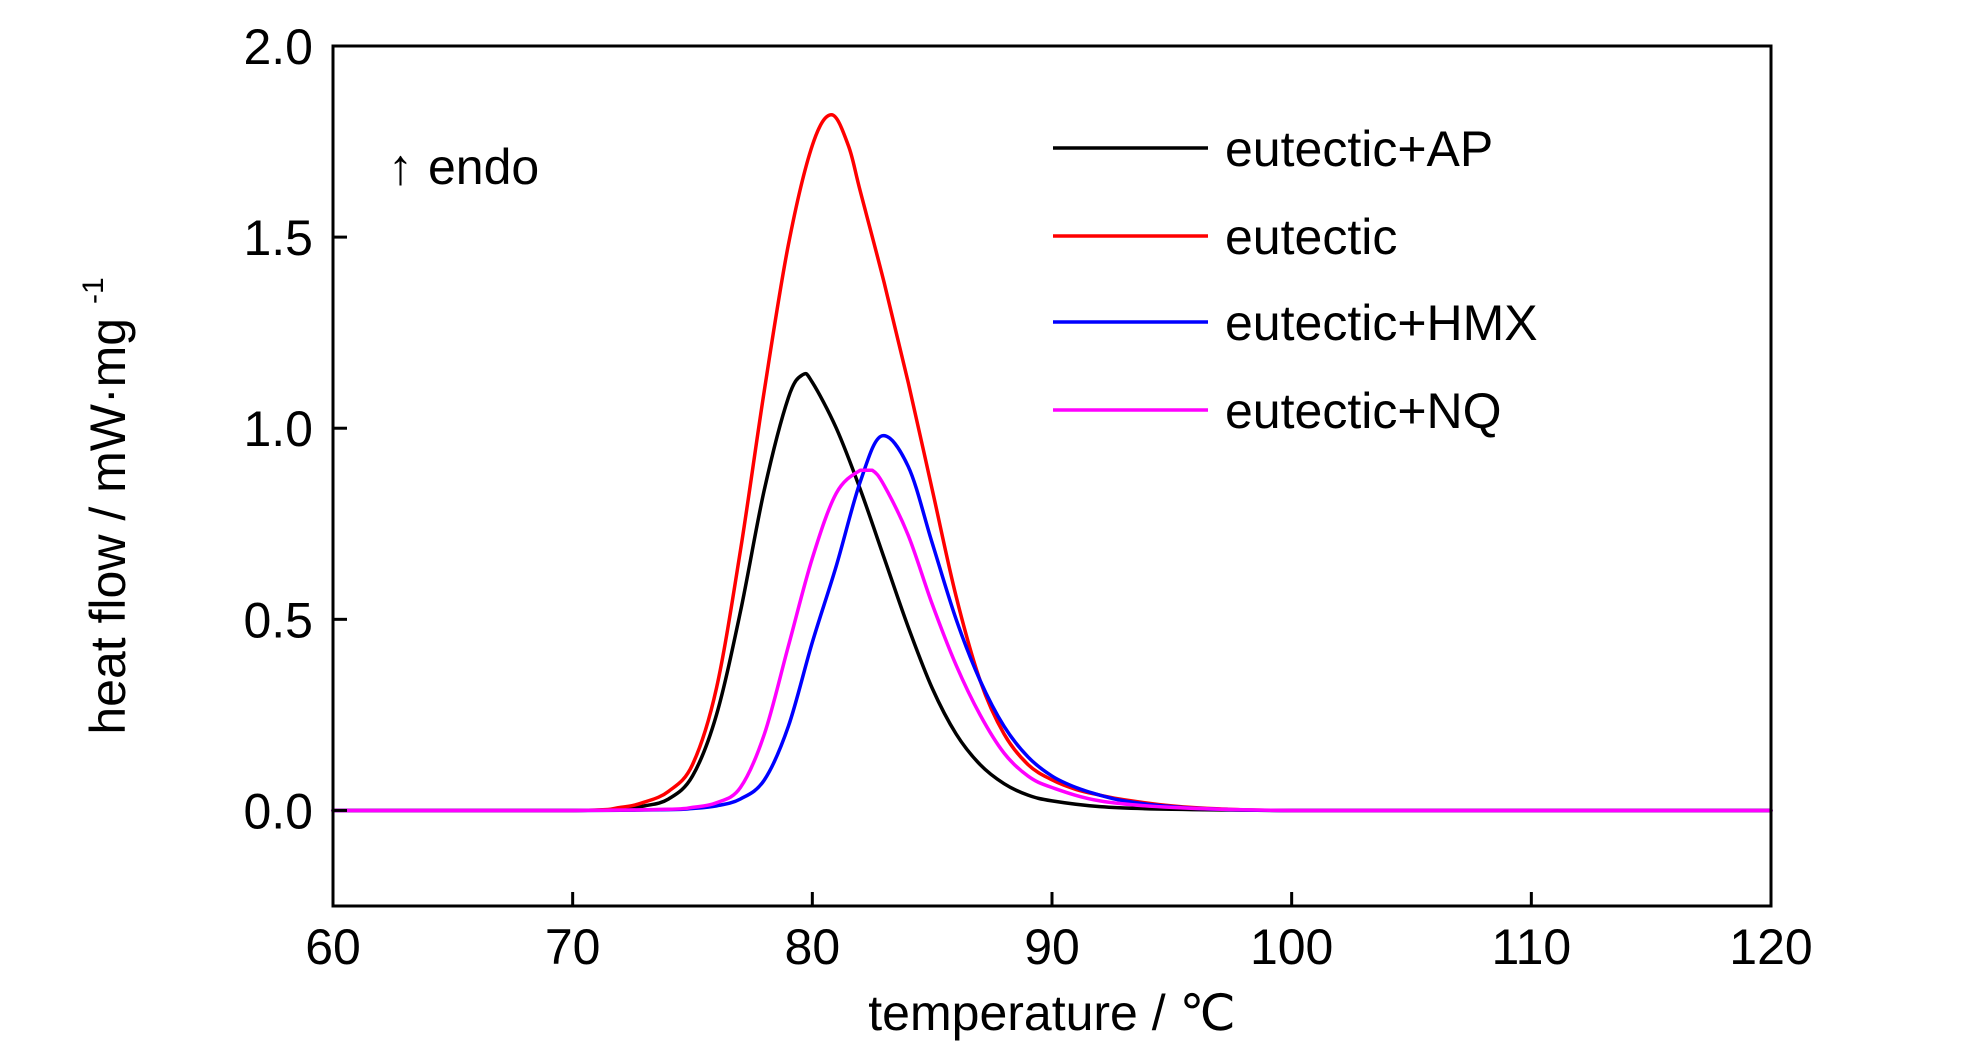 The width and height of the screenshot is (1984, 1062). Describe the element at coordinates (483, 167) in the screenshot. I see `endo-label: endo` at that location.